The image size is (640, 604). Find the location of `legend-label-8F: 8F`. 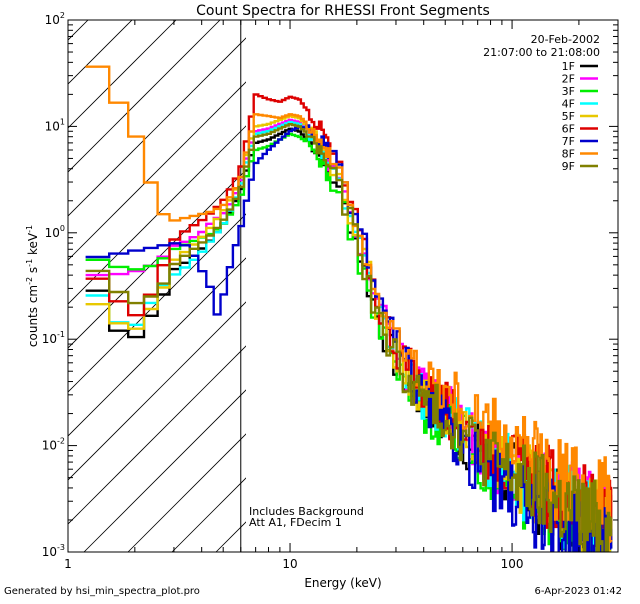

legend-label-8F: 8F is located at coordinates (568, 154).